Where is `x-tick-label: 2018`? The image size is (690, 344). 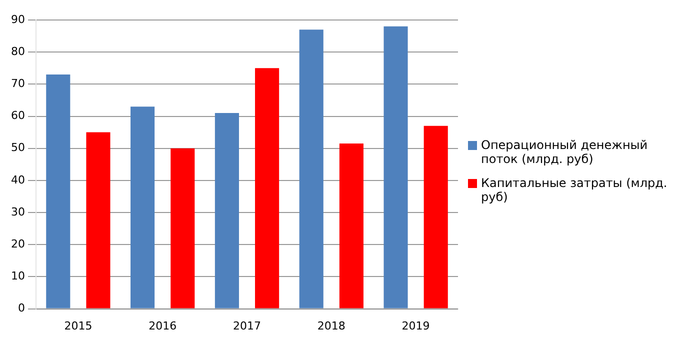
x-tick-label: 2018 is located at coordinates (331, 325).